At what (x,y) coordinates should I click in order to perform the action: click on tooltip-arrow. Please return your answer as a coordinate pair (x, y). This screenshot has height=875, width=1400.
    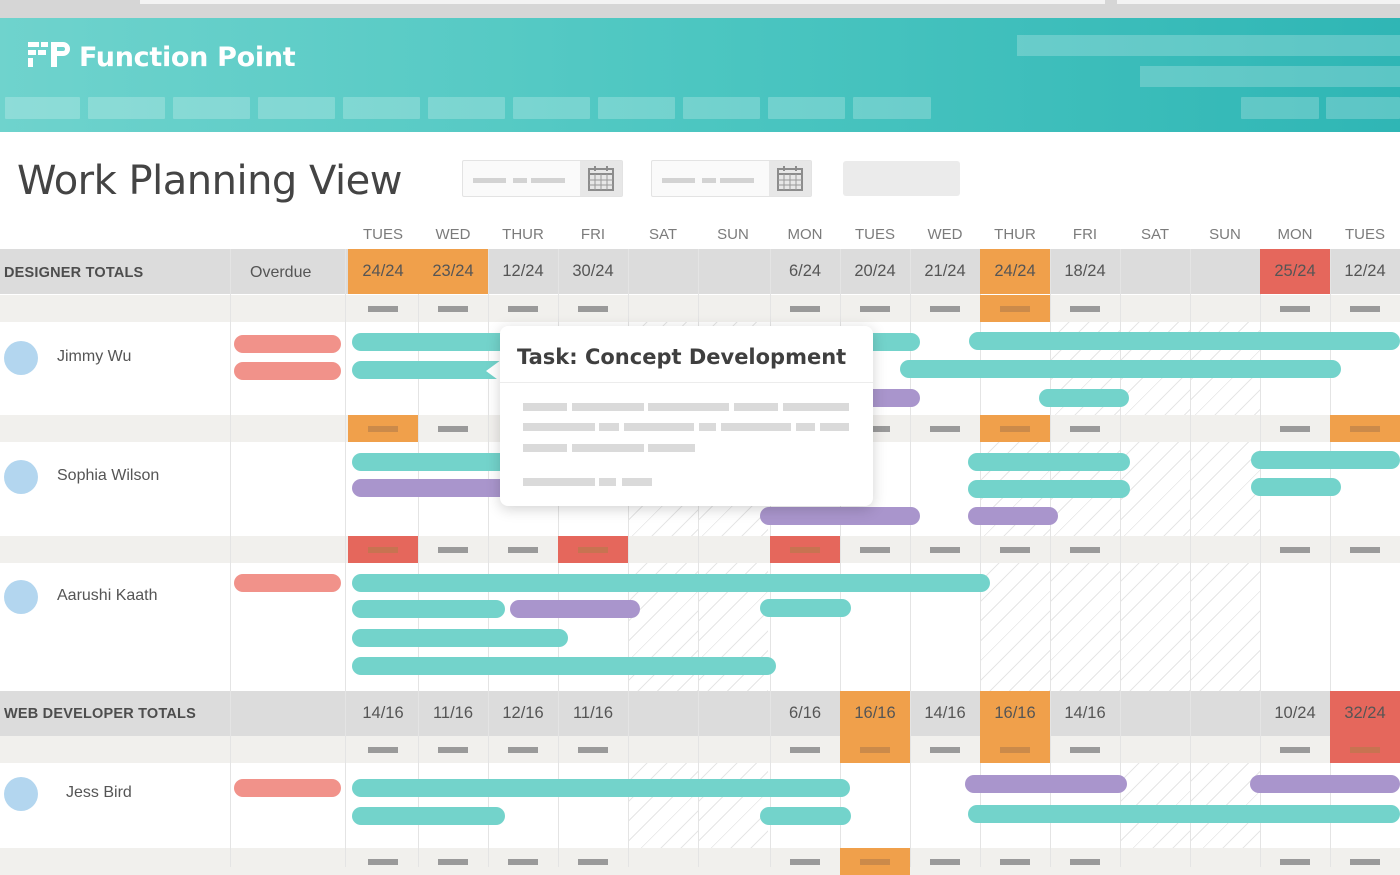
    Looking at the image, I should click on (493, 371).